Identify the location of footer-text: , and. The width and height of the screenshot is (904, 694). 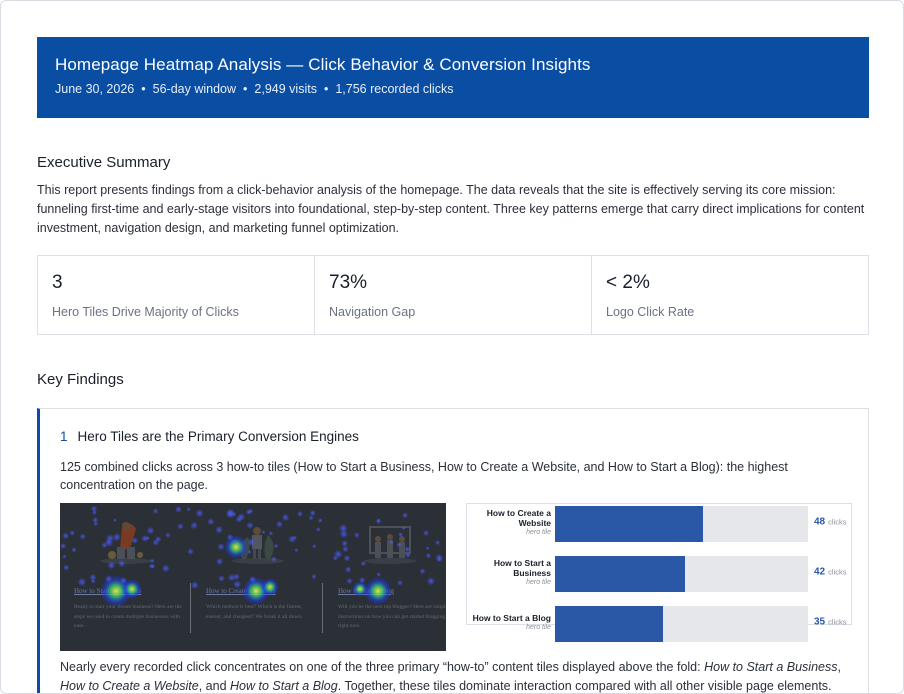
(214, 686).